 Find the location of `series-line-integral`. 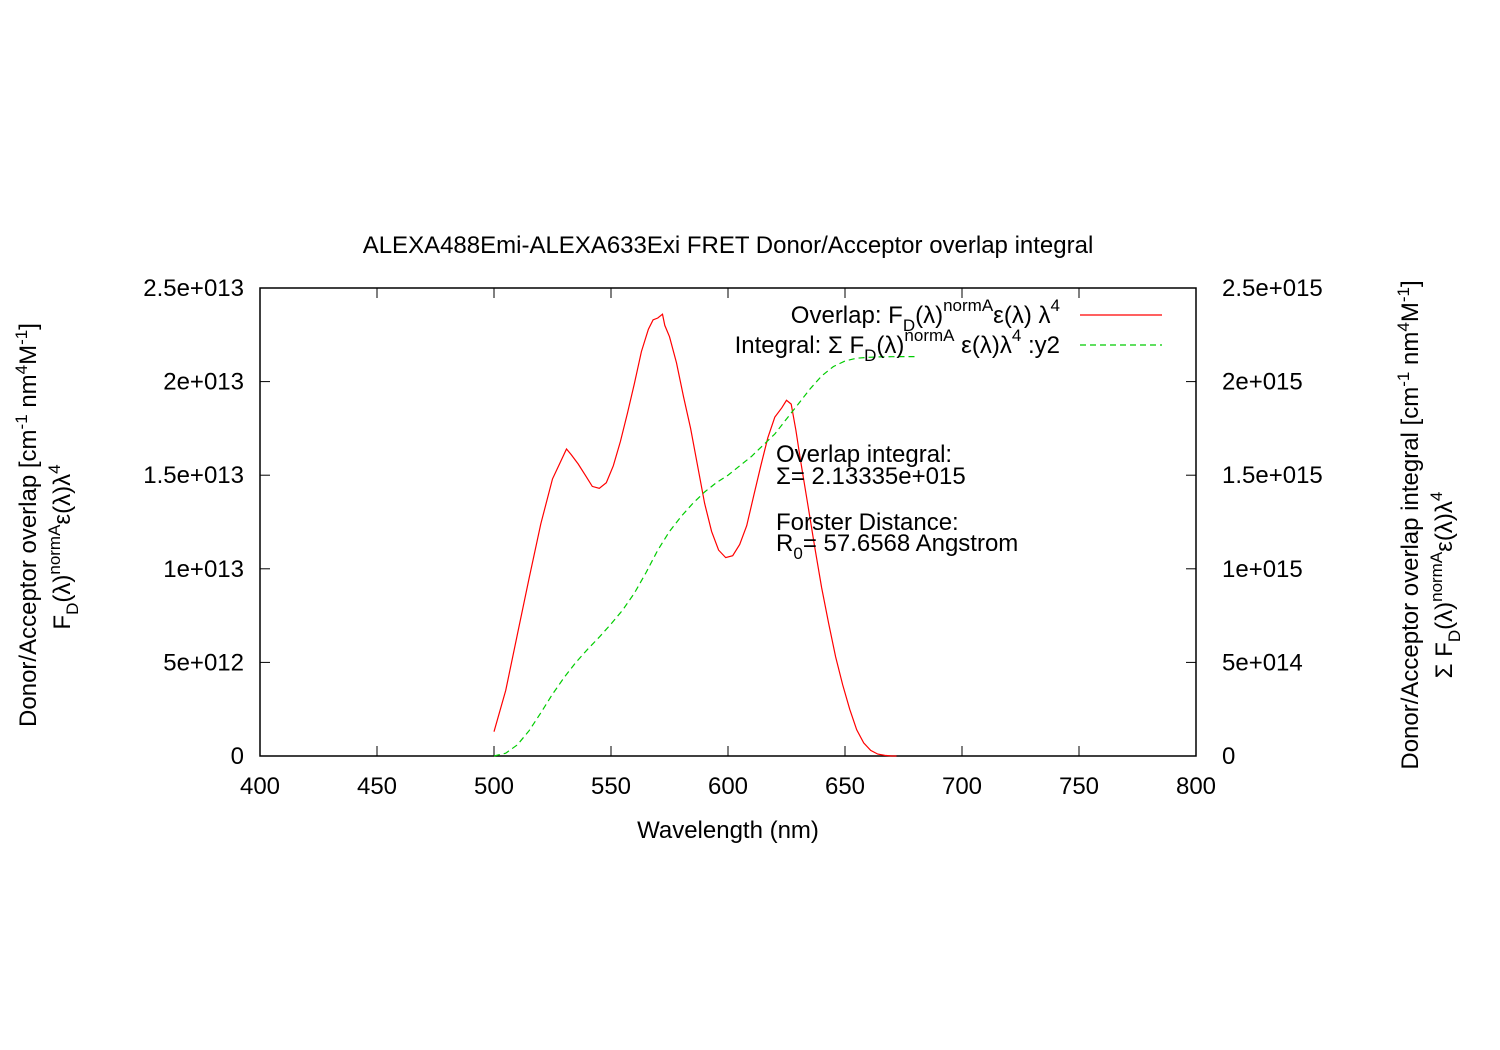

series-line-integral is located at coordinates (704, 556).